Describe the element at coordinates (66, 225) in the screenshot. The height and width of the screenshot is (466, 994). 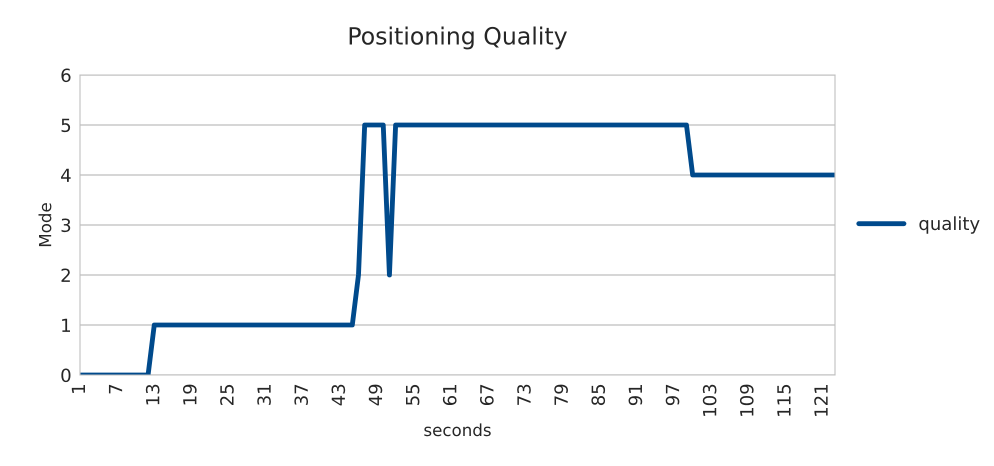
I see `y-tick-label: 3` at that location.